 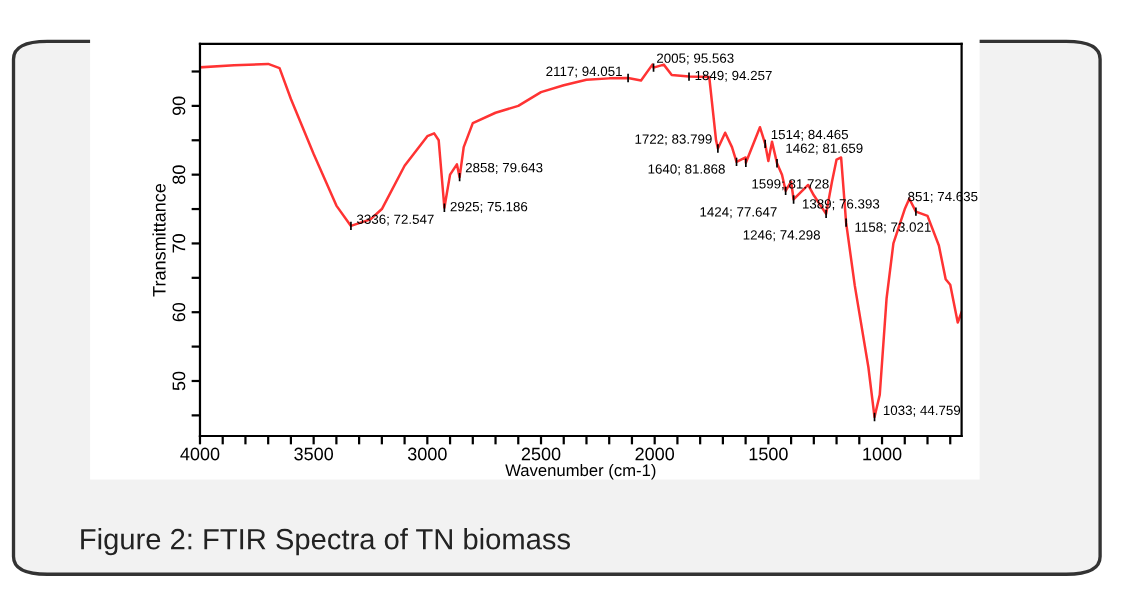 I want to click on x-axis-title: Wavenumber (cm-1), so click(x=580, y=471).